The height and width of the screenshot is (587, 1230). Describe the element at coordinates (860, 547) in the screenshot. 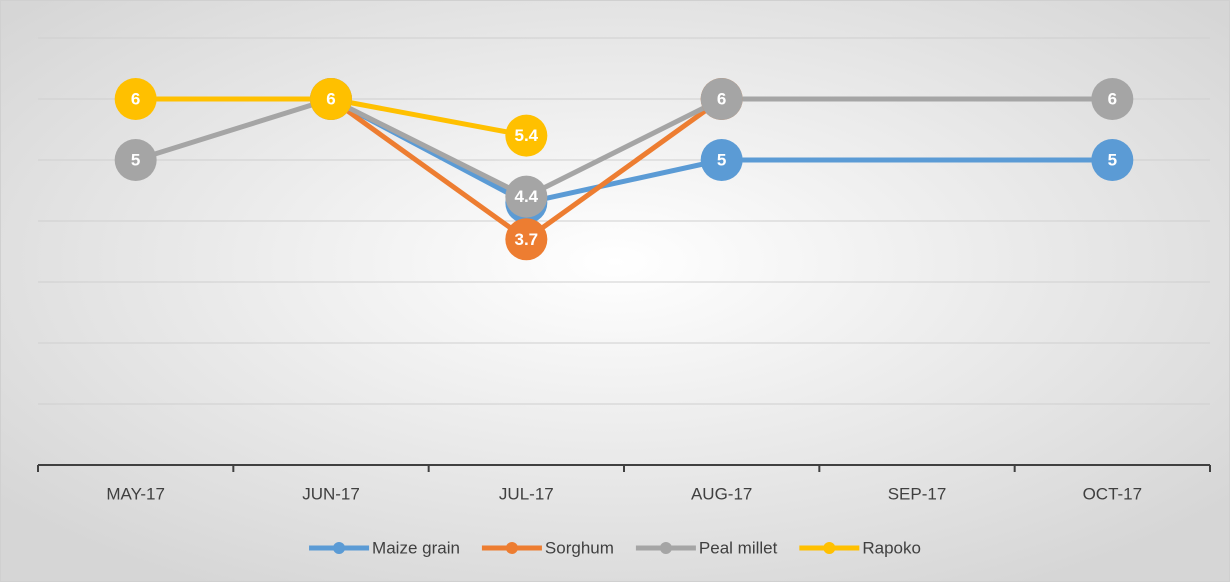

I see `legend-item: Rapoko` at that location.